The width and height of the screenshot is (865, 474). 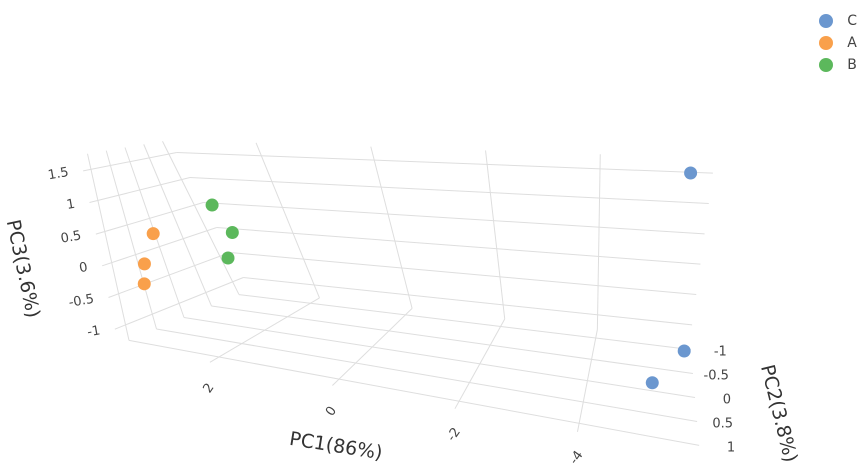 What do you see at coordinates (838, 65) in the screenshot?
I see `legend-item-b: B` at bounding box center [838, 65].